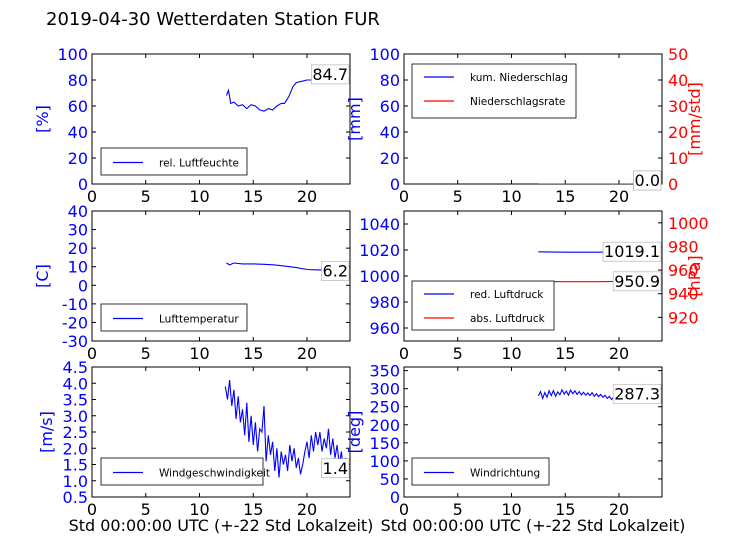 Image resolution: width=736 pixels, height=552 pixels. Describe the element at coordinates (384, 425) in the screenshot. I see `y-tick-label: 200` at that location.